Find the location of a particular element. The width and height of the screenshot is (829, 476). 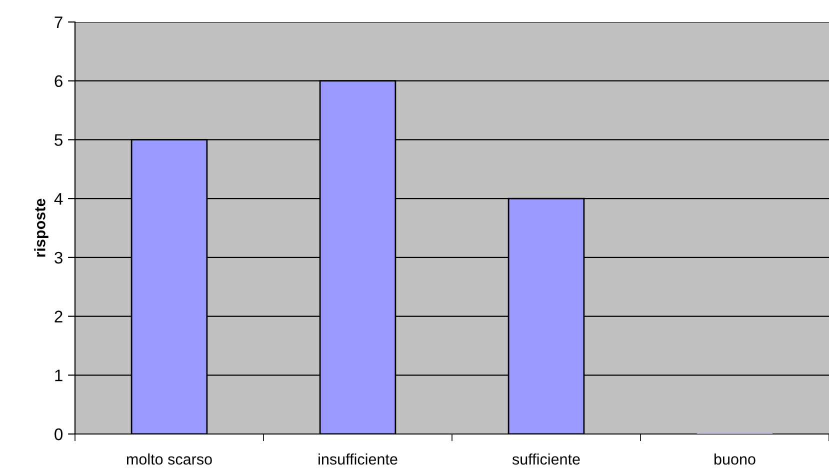

y-tick-label: 5 is located at coordinates (58, 140).